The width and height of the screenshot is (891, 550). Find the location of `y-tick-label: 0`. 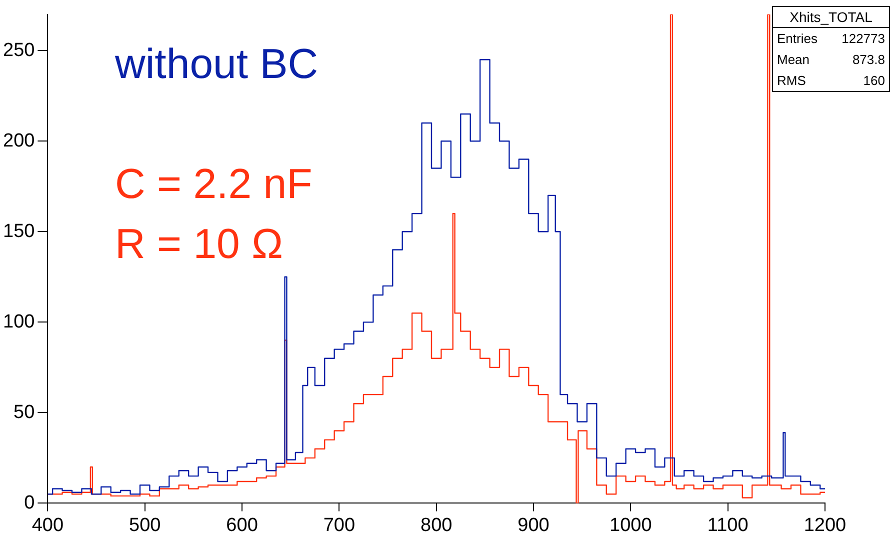

y-tick-label: 0 is located at coordinates (29, 503).